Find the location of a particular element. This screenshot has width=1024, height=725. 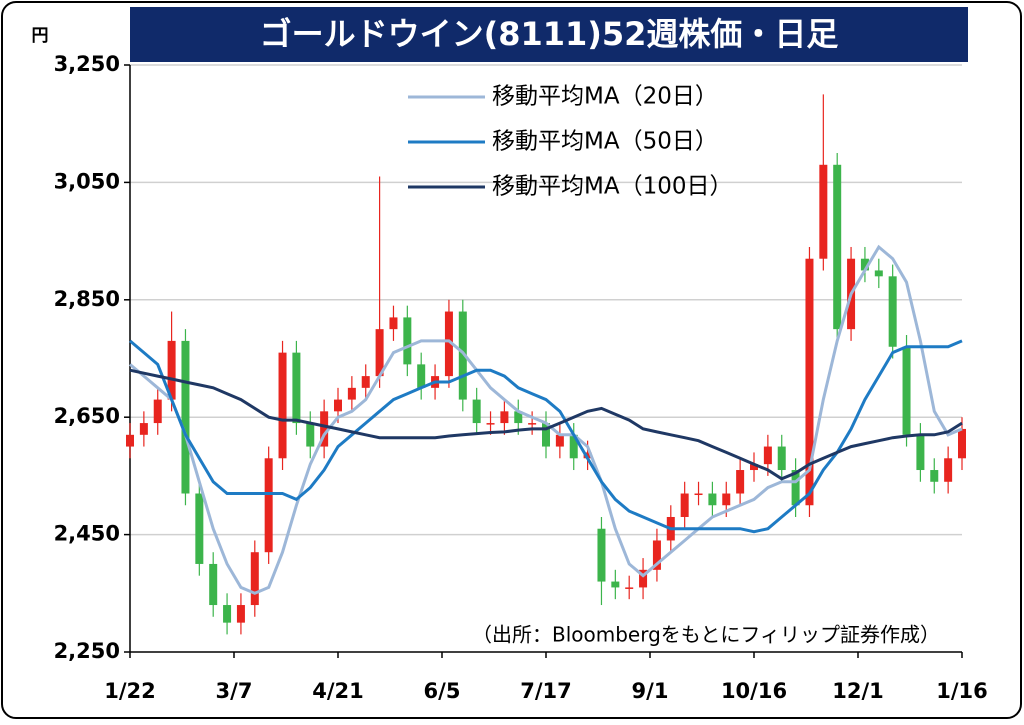

y-tick-label: 2,250 is located at coordinates (87, 651).